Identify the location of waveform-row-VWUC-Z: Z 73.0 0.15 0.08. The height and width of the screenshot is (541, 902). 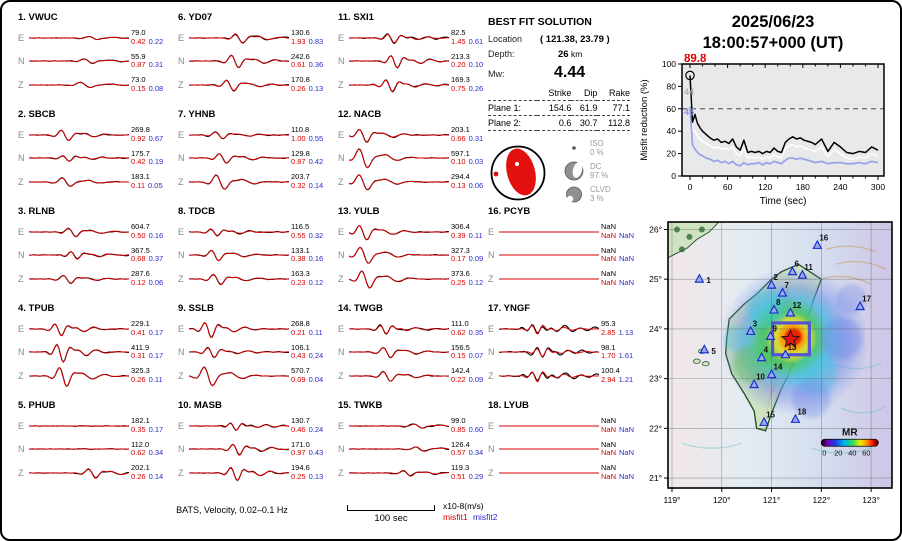
(96, 85).